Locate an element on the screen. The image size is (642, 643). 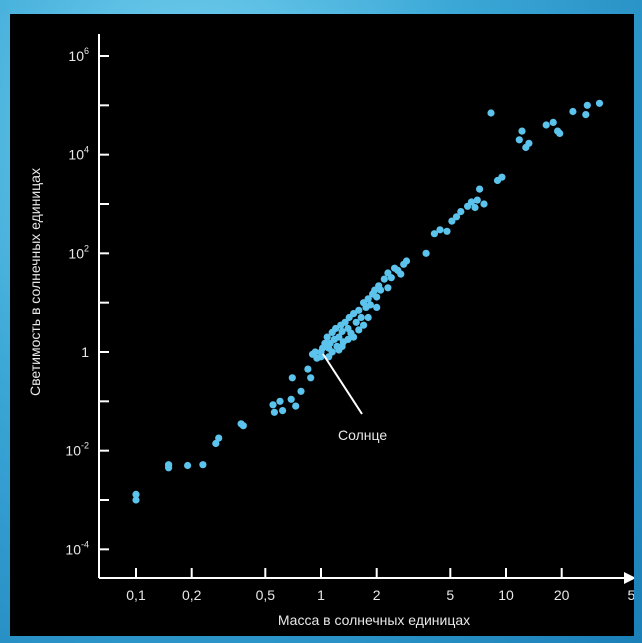
x-tick-label: 5 is located at coordinates (450, 595).